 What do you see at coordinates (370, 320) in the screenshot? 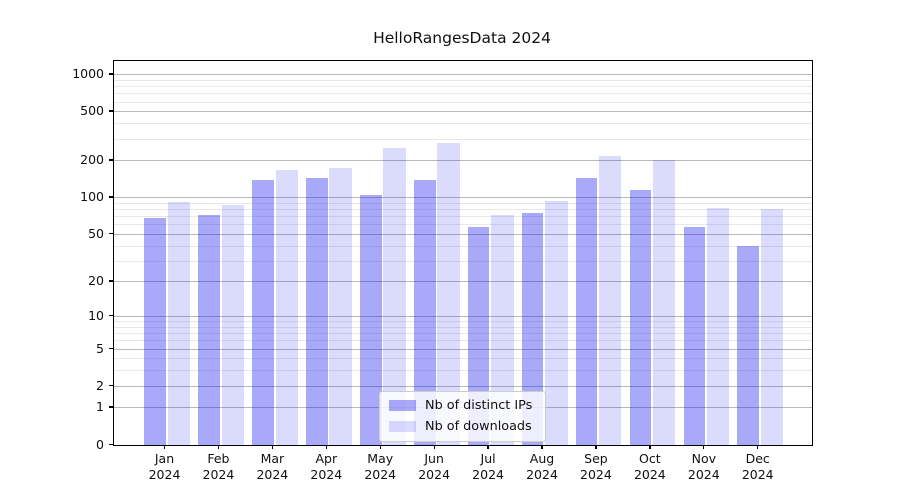
I see `bar-nb-of-distinct-ips-may` at bounding box center [370, 320].